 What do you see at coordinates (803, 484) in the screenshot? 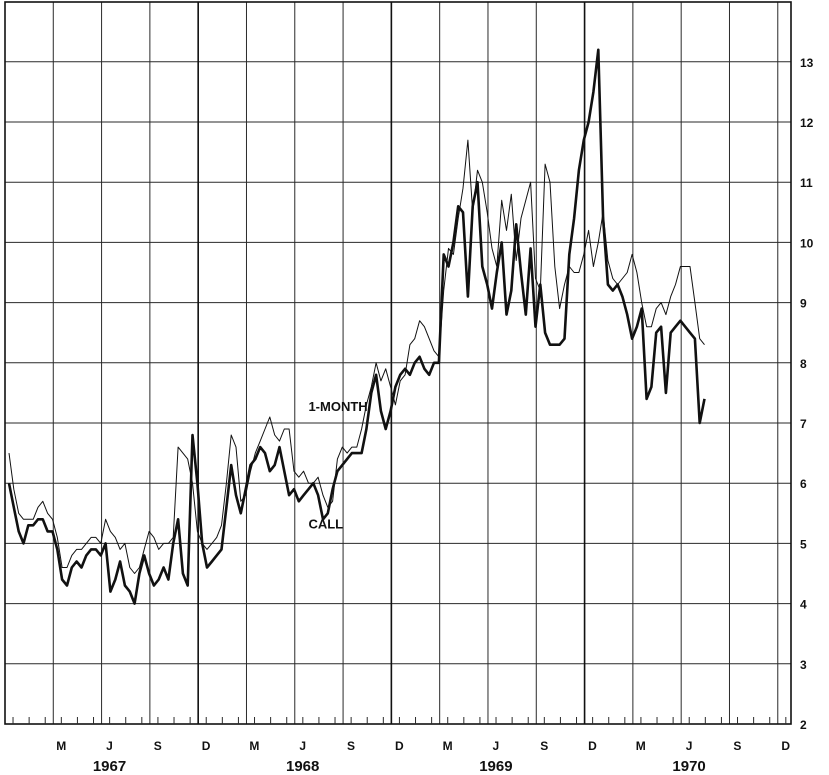
I see `y-tick-label: 6` at bounding box center [803, 484].